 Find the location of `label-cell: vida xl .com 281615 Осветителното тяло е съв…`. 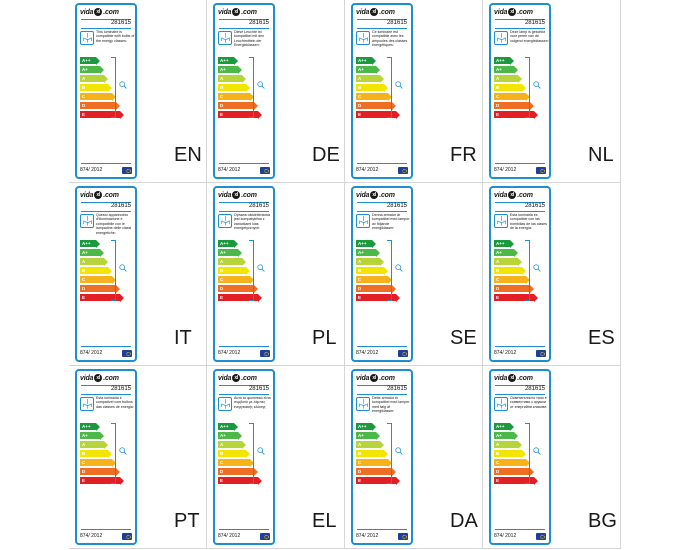

label-cell: vida xl .com 281615 Осветителното тяло е съв… is located at coordinates (552, 457).